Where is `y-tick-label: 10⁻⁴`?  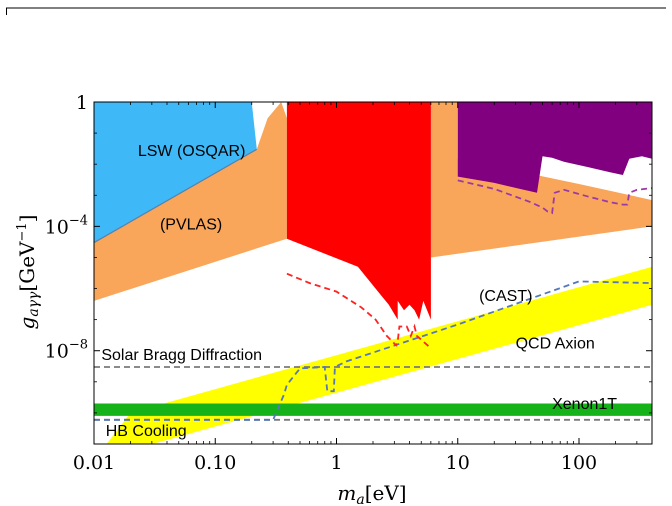 y-tick-label: 10⁻⁴ is located at coordinates (66, 225).